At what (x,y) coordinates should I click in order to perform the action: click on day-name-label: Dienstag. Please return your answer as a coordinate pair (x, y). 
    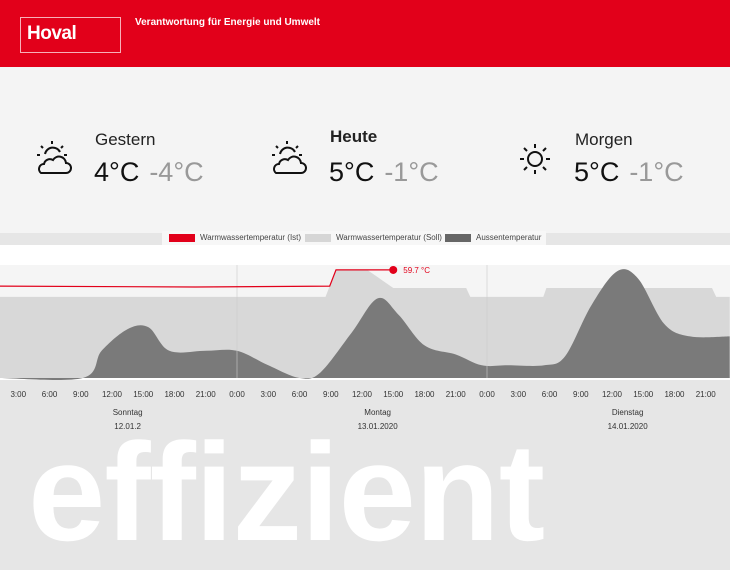
    Looking at the image, I should click on (627, 412).